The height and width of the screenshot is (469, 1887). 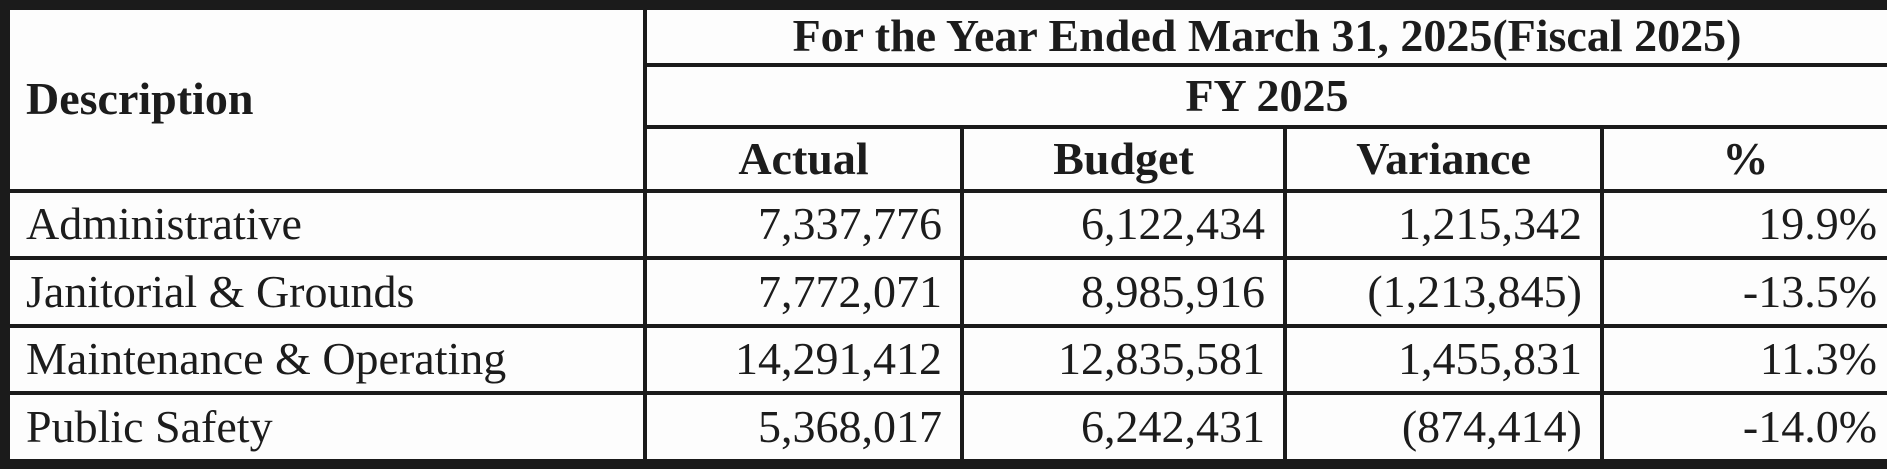 What do you see at coordinates (1443, 359) in the screenshot?
I see `cell-variance: 1,455,831` at bounding box center [1443, 359].